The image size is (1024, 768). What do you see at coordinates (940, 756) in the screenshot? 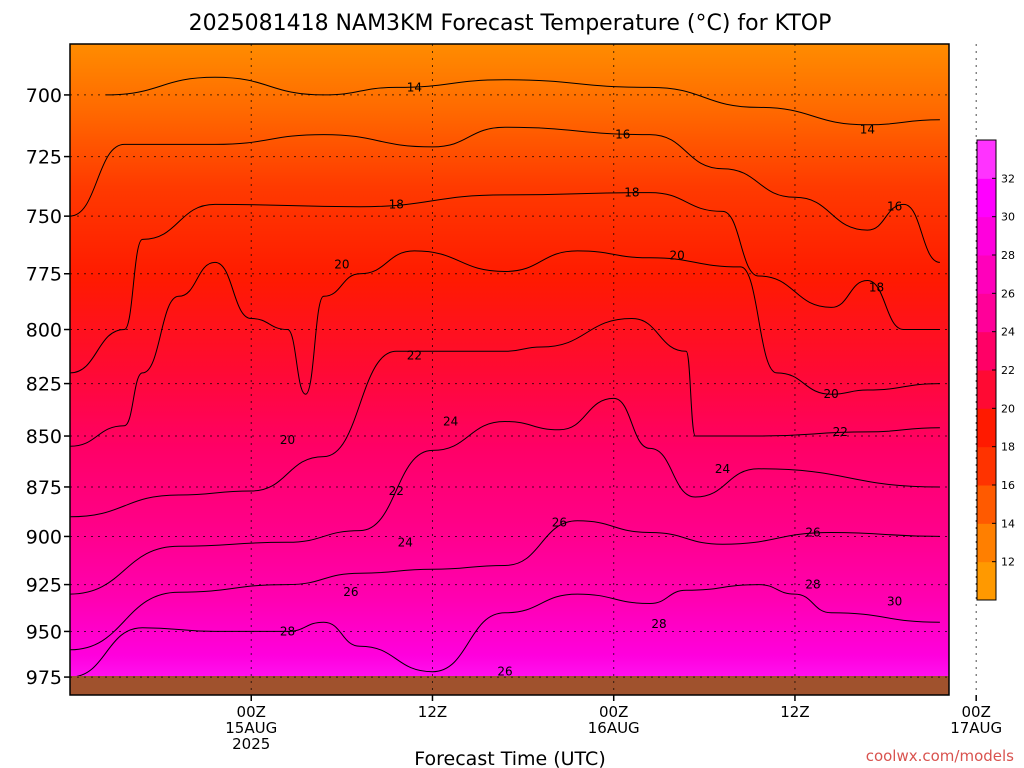
I see `credit-text: coolwx.com/models` at bounding box center [940, 756].